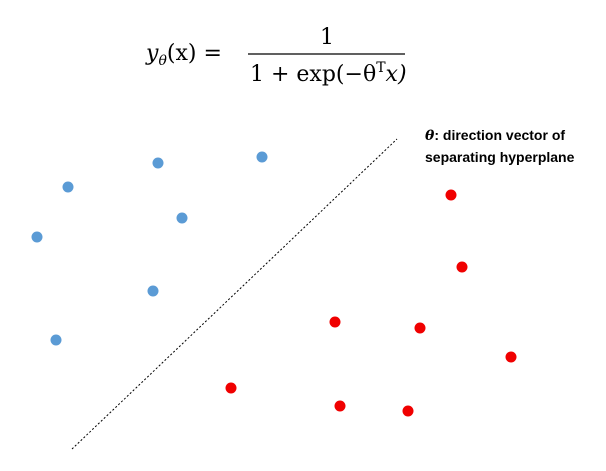  What do you see at coordinates (381, 68) in the screenshot?
I see `formula-denom-sup: T` at bounding box center [381, 68].